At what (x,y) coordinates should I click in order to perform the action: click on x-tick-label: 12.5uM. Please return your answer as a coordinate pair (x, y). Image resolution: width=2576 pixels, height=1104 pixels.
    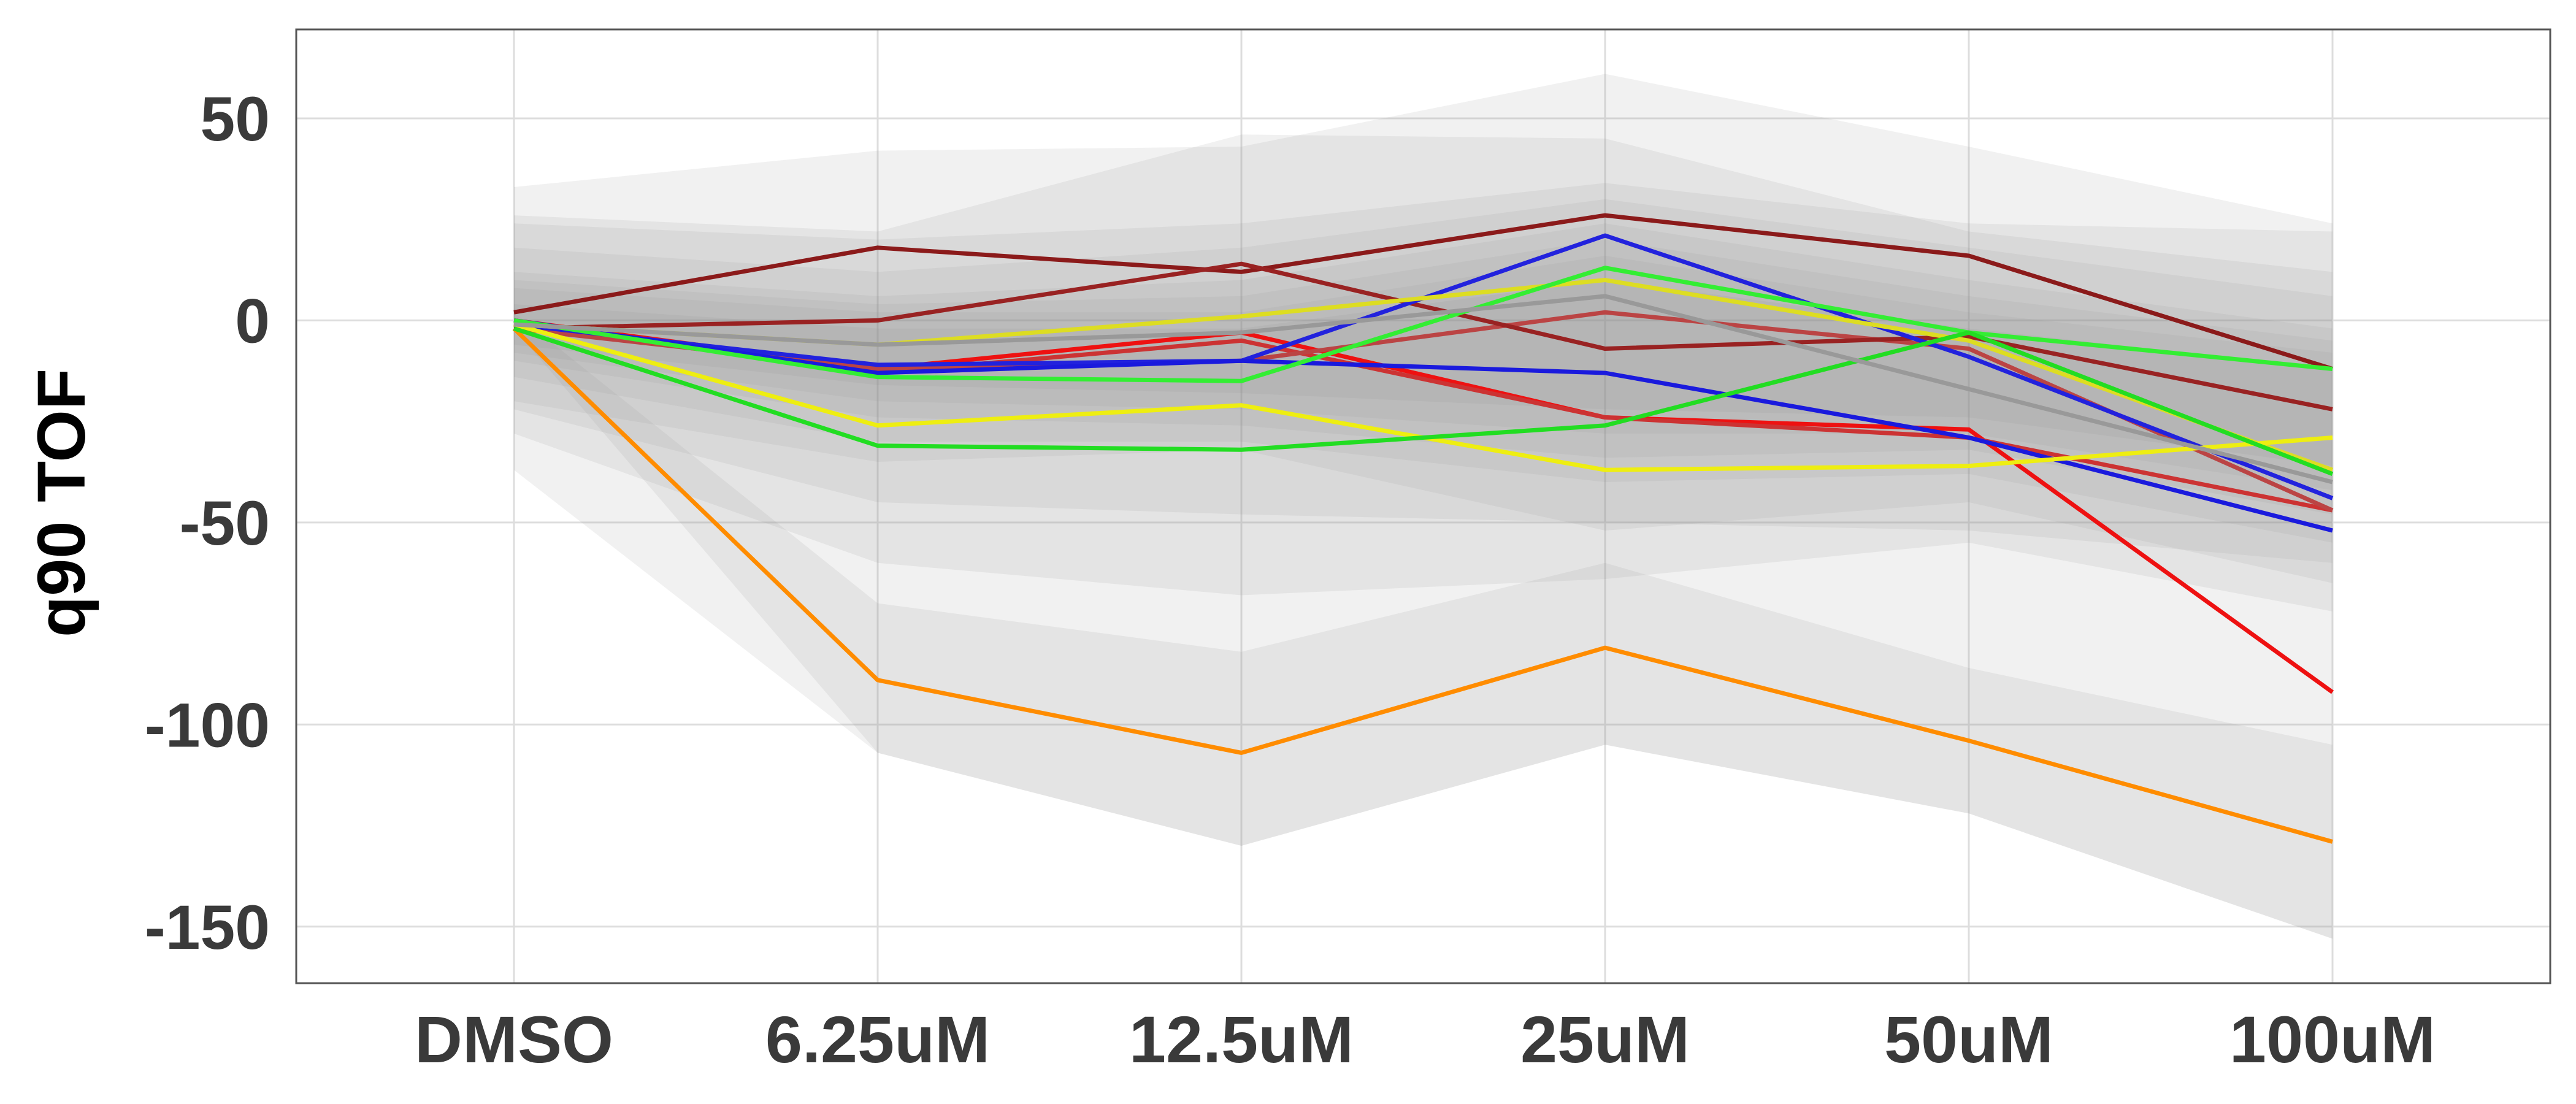
    Looking at the image, I should click on (1241, 1039).